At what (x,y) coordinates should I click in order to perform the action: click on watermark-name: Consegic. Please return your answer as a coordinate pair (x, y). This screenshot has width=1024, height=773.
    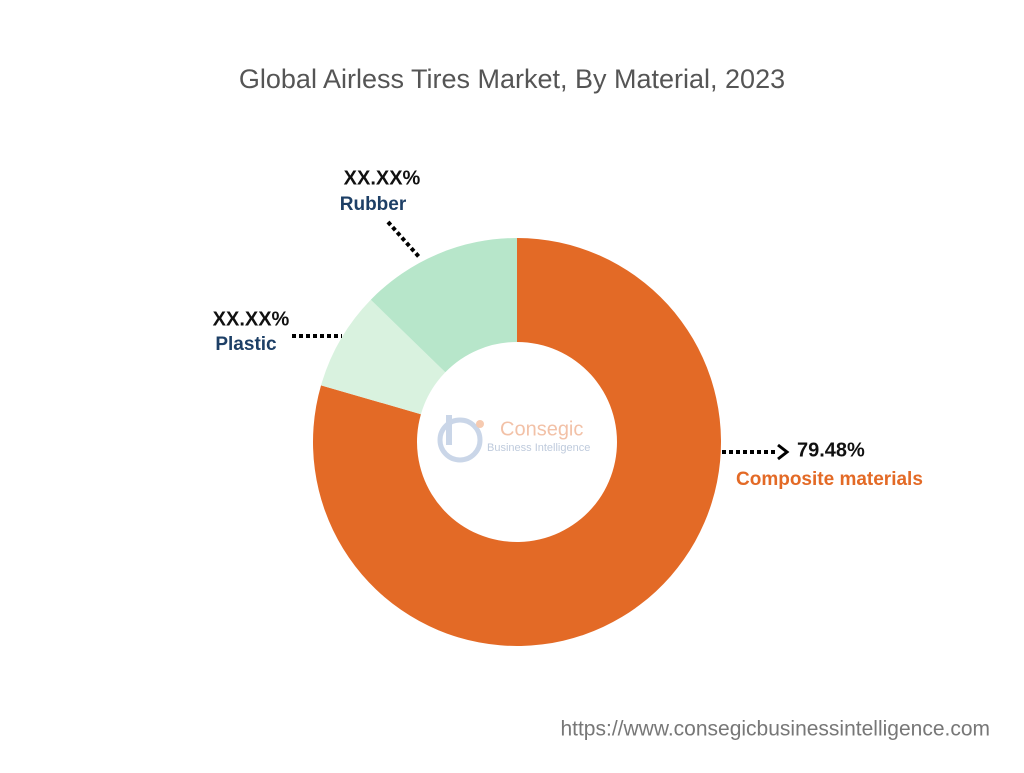
    Looking at the image, I should click on (541, 429).